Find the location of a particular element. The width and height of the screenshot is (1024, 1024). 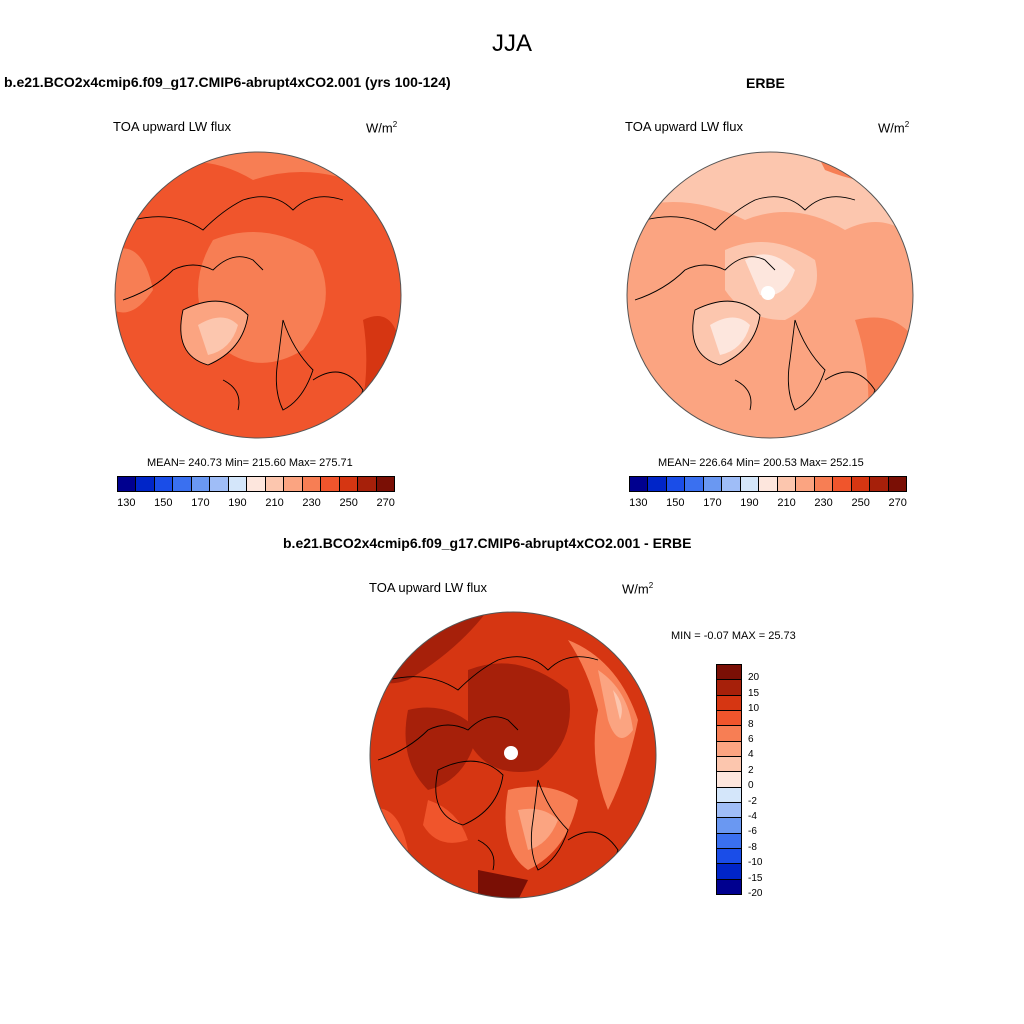

diff-variable-label: TOA upward LW flux is located at coordinates (428, 587).